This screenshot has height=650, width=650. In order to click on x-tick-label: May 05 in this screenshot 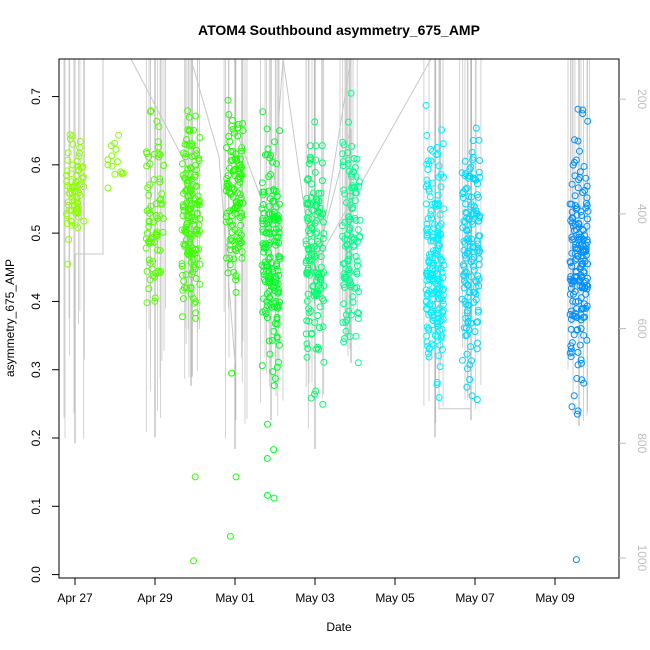, I will do `click(395, 598)`.